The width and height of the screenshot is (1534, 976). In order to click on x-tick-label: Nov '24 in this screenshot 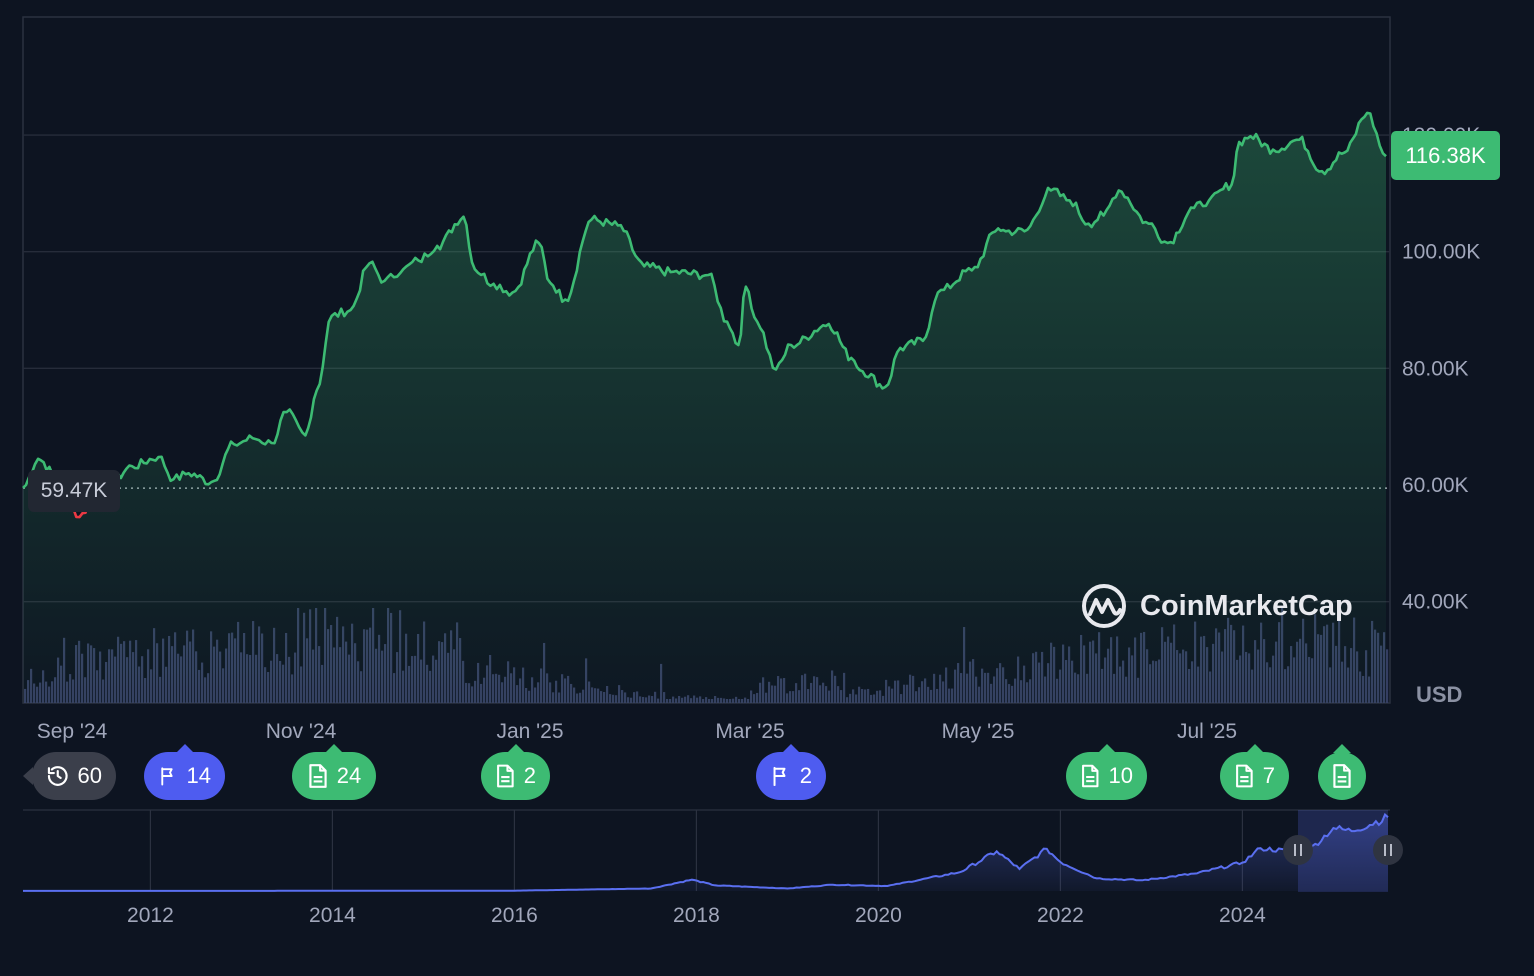, I will do `click(301, 731)`.